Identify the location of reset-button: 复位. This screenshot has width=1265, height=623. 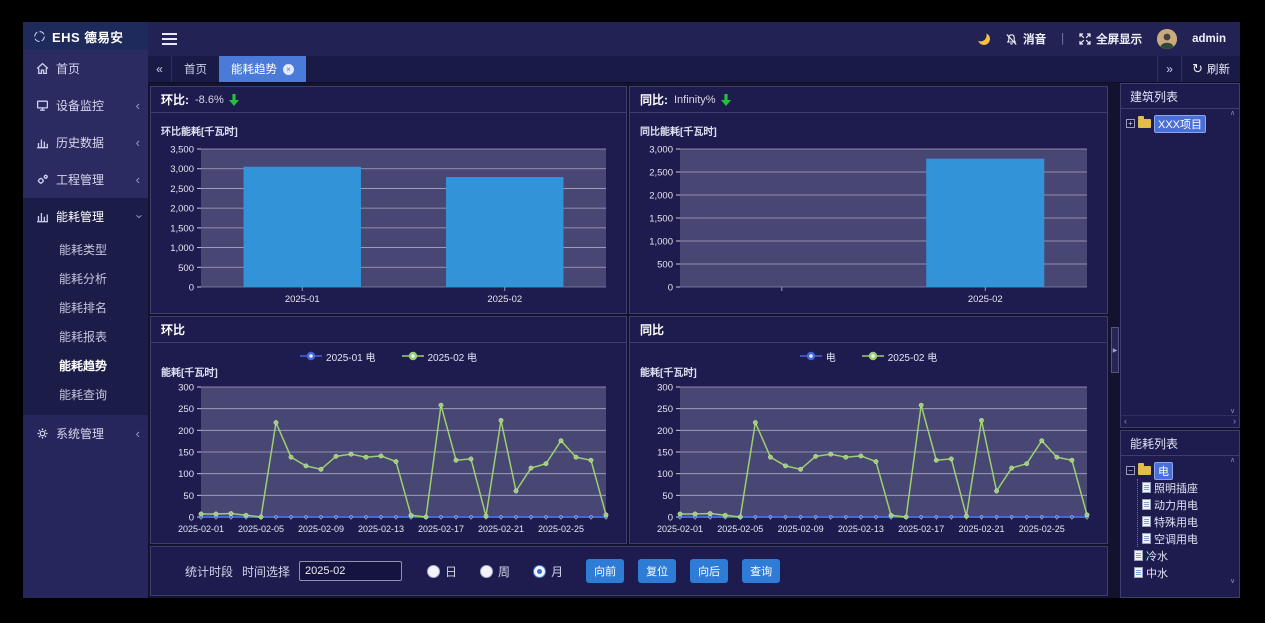
(657, 571).